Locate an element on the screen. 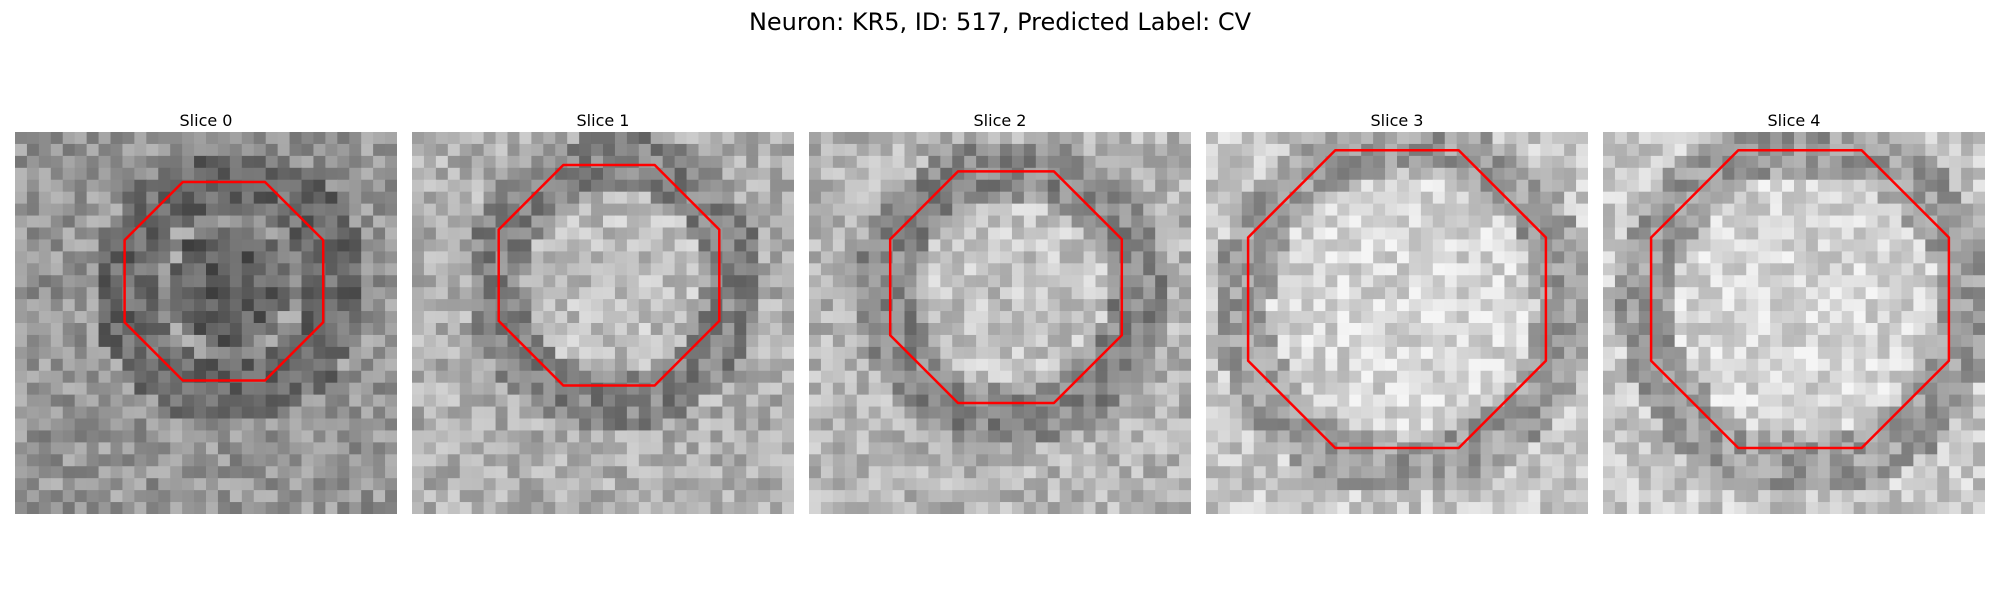 The width and height of the screenshot is (2000, 600). slice-panel-1: Slice 1 is located at coordinates (603, 312).